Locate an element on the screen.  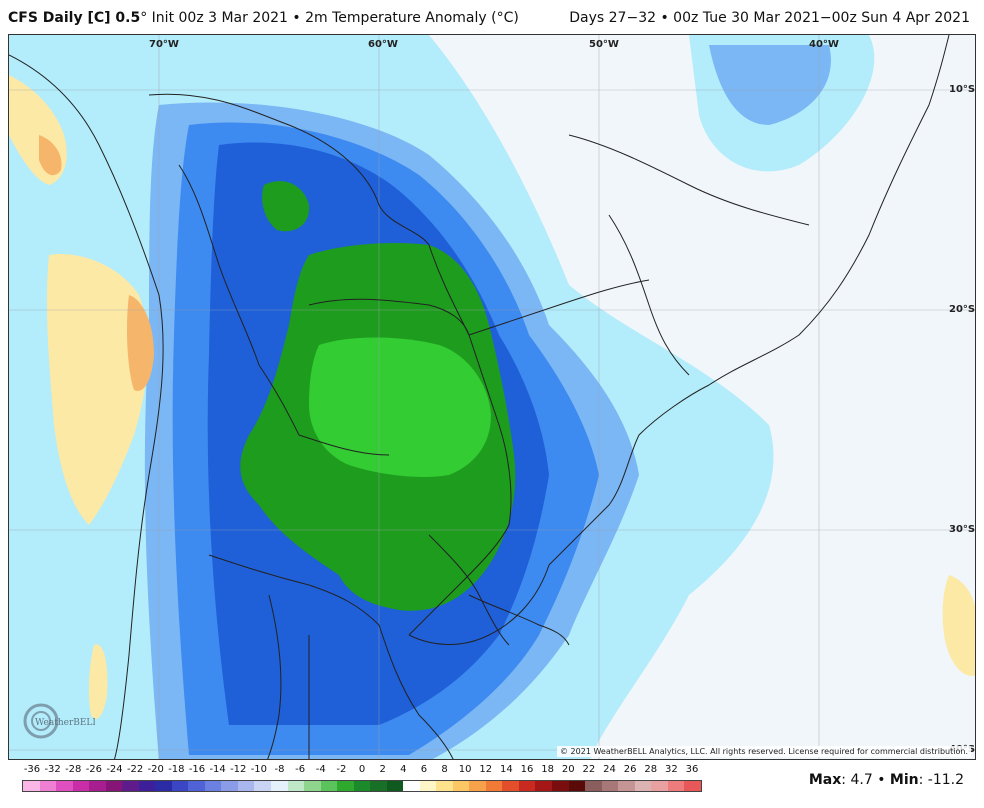
colorbar-tick-label: 2 is located at coordinates (382, 769).